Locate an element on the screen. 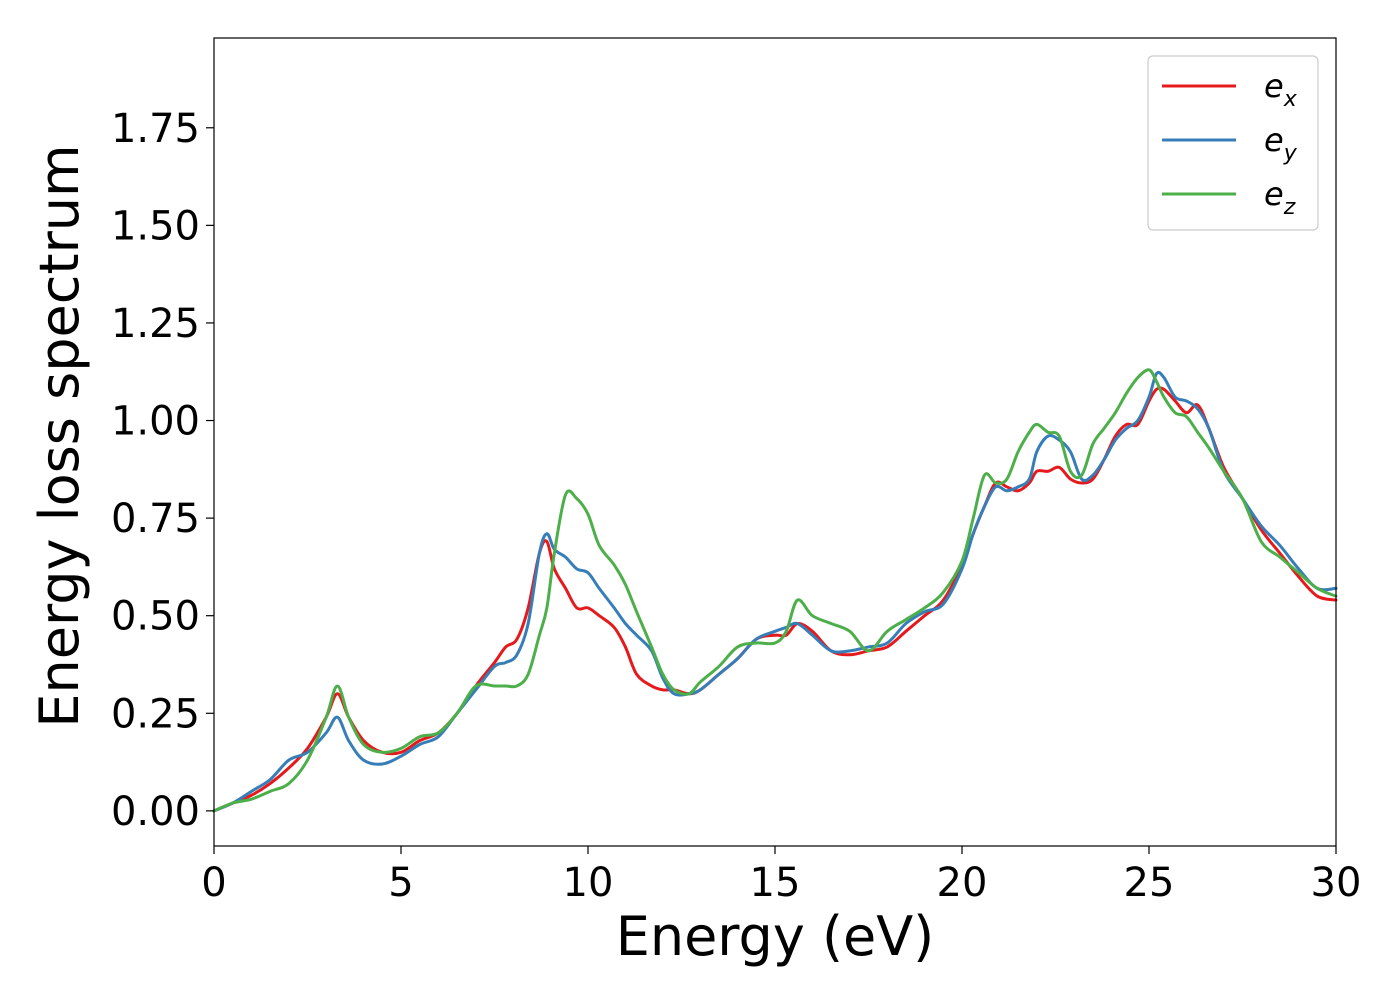 This screenshot has height=1000, width=1400. x-tick-label: 20 is located at coordinates (962, 883).